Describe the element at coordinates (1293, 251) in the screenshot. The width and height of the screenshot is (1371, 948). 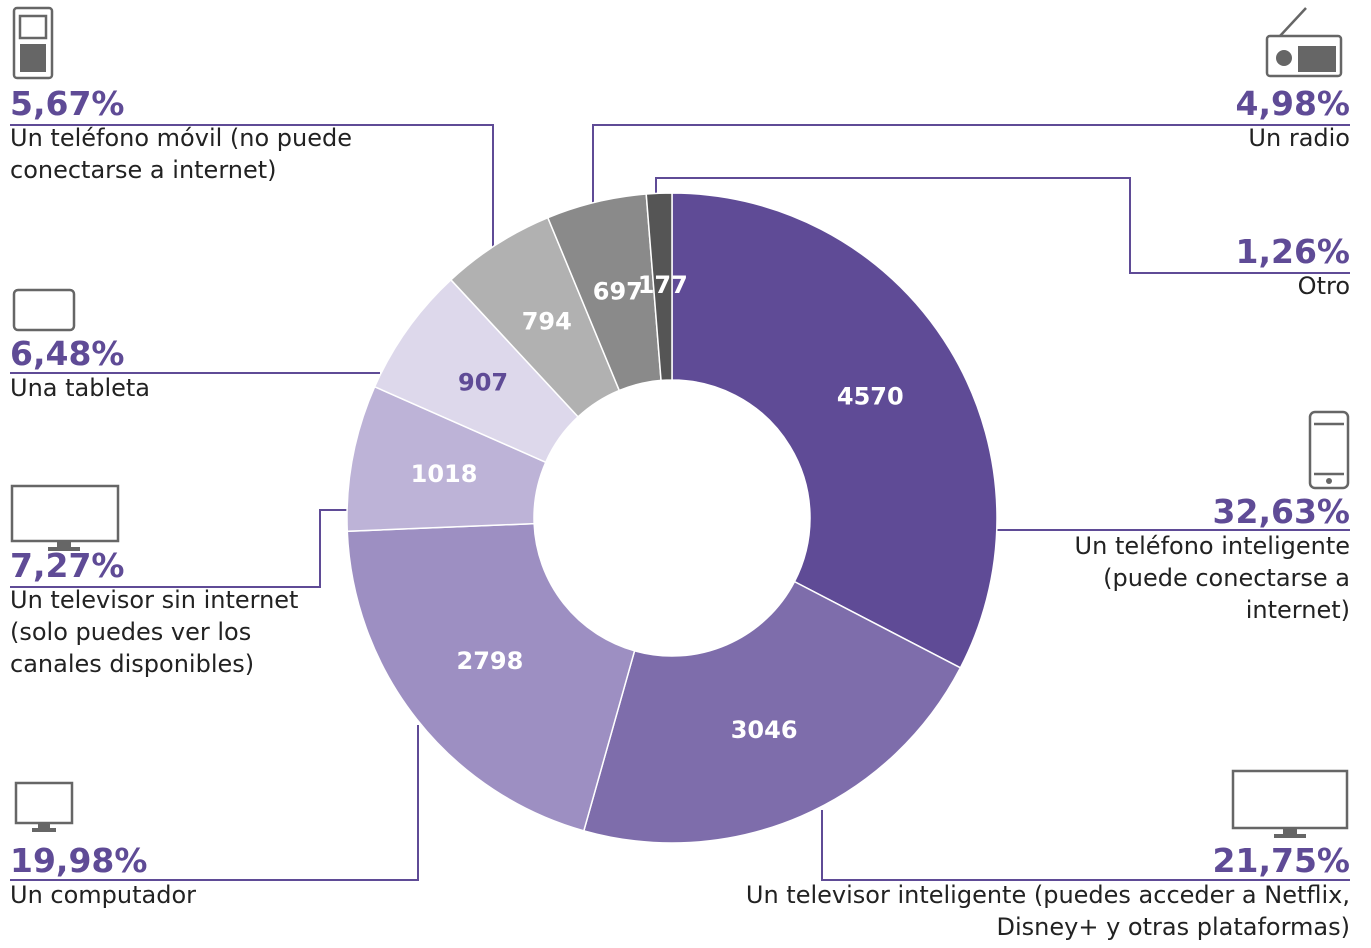
I see `percent-label: 1,26%` at that location.